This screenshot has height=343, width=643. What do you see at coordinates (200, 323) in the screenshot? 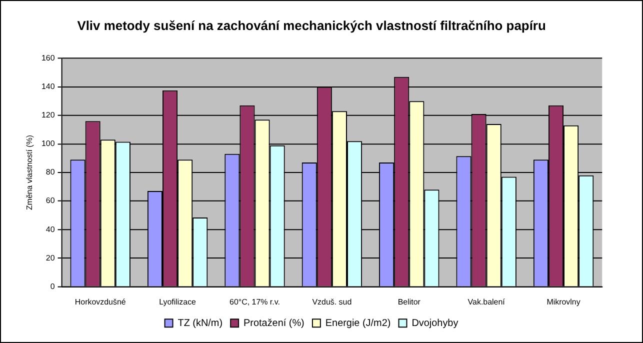
I see `legend-label: TZ (kN/m)` at bounding box center [200, 323].